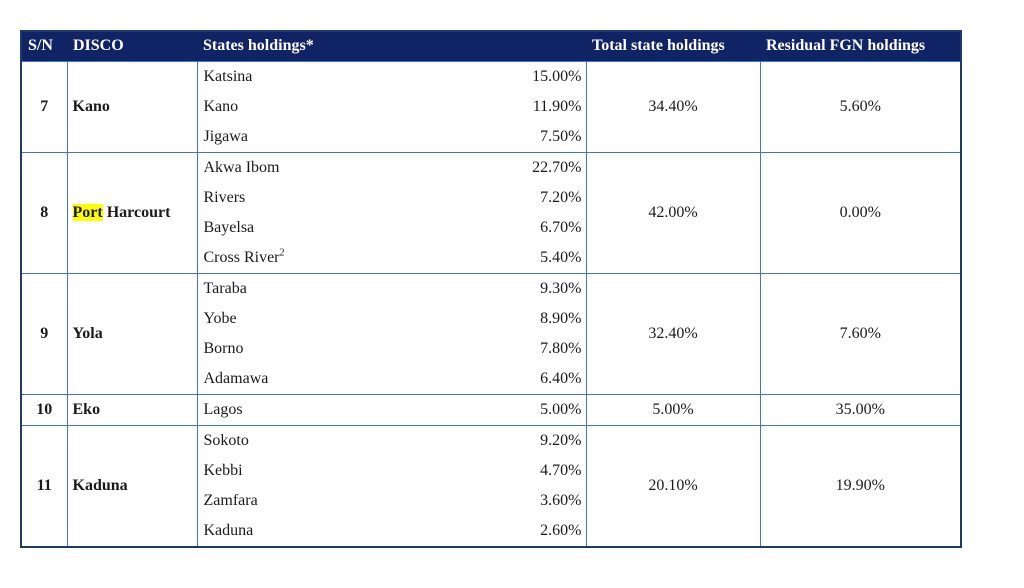 The height and width of the screenshot is (588, 1024). What do you see at coordinates (393, 258) in the screenshot?
I see `state-line: Cross River2 5.40%` at bounding box center [393, 258].